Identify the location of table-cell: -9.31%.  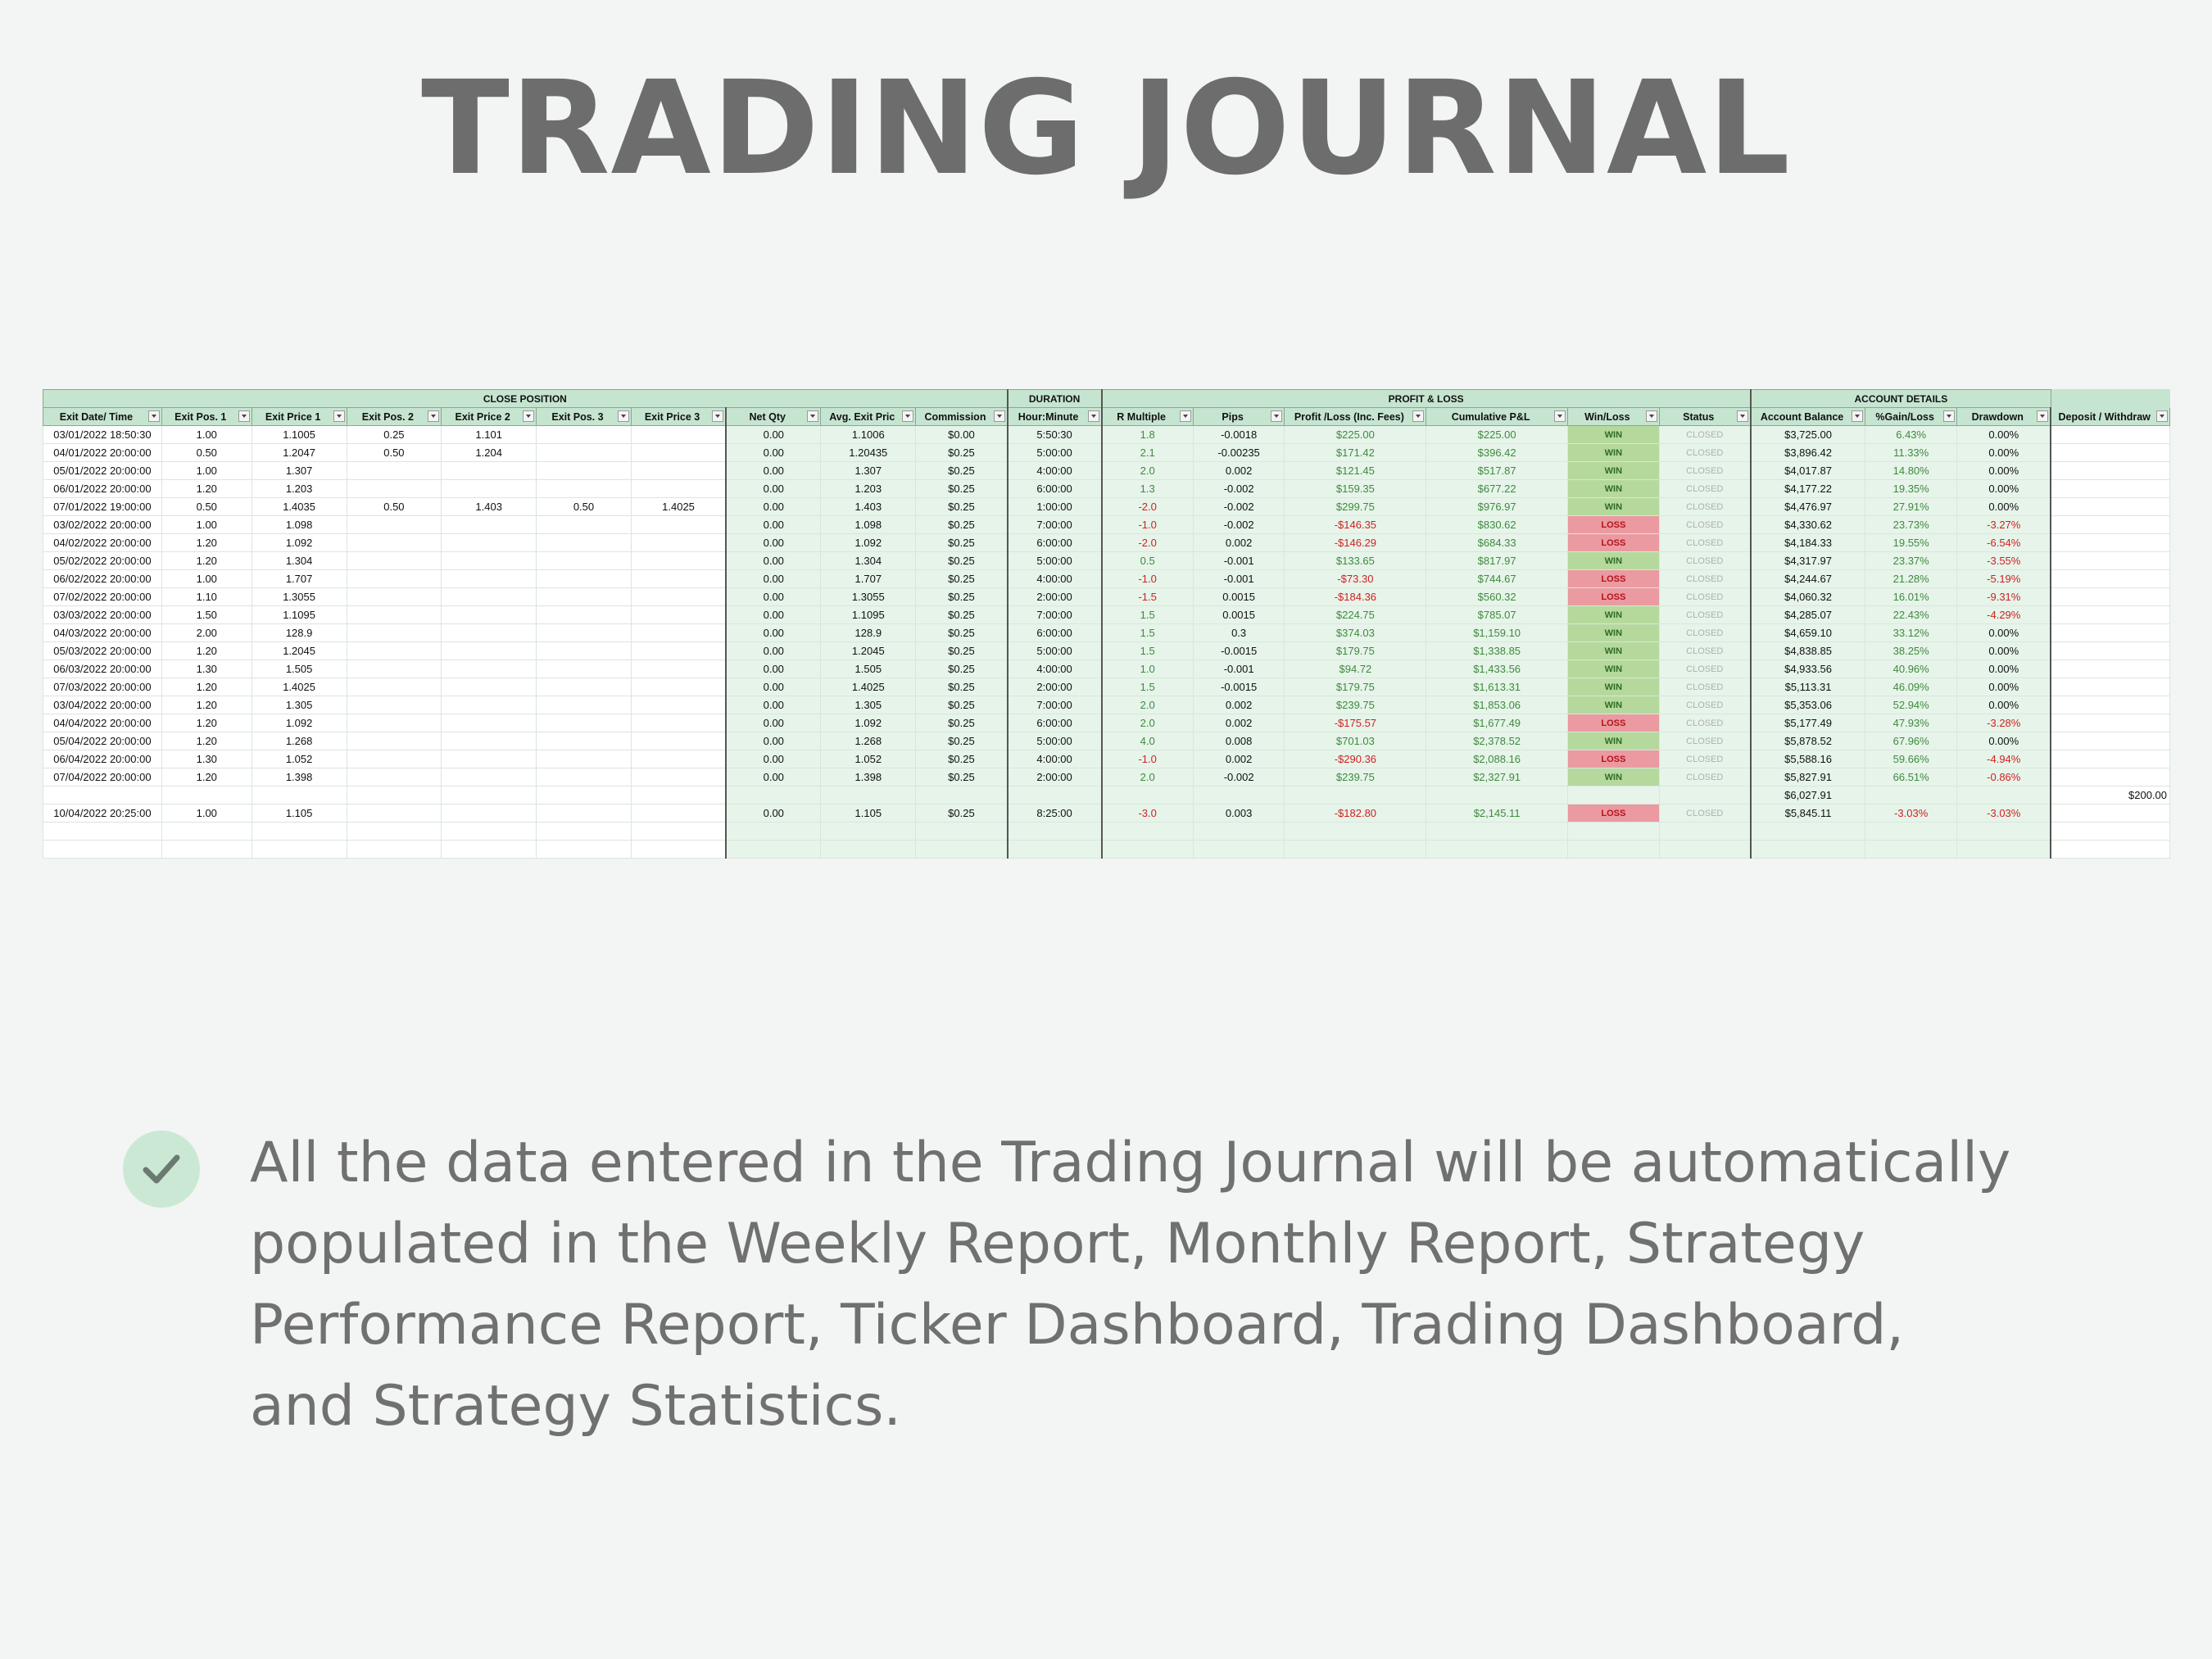
(2003, 596).